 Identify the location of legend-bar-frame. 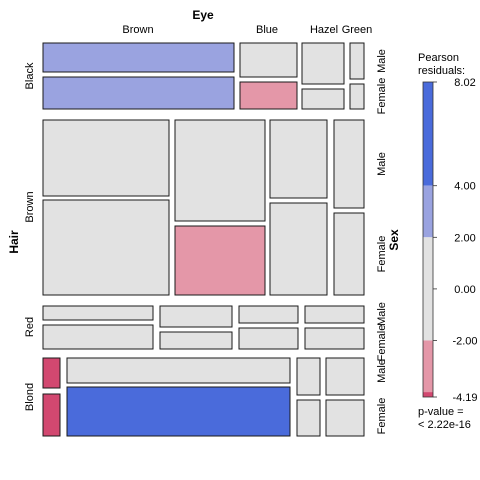
(428, 239).